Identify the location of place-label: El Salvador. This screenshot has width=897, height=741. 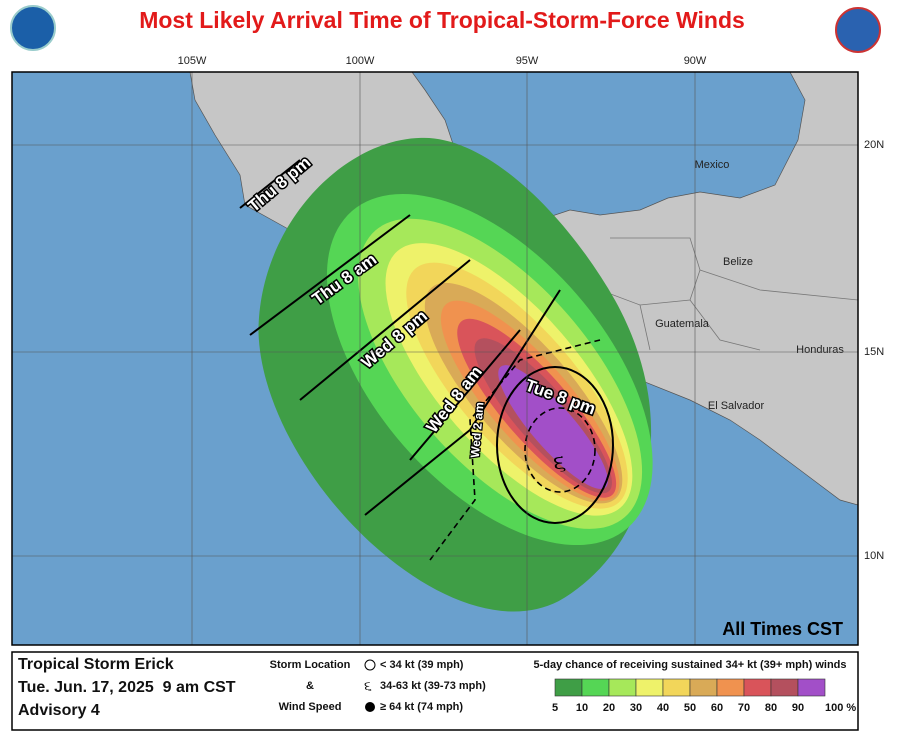
(736, 406).